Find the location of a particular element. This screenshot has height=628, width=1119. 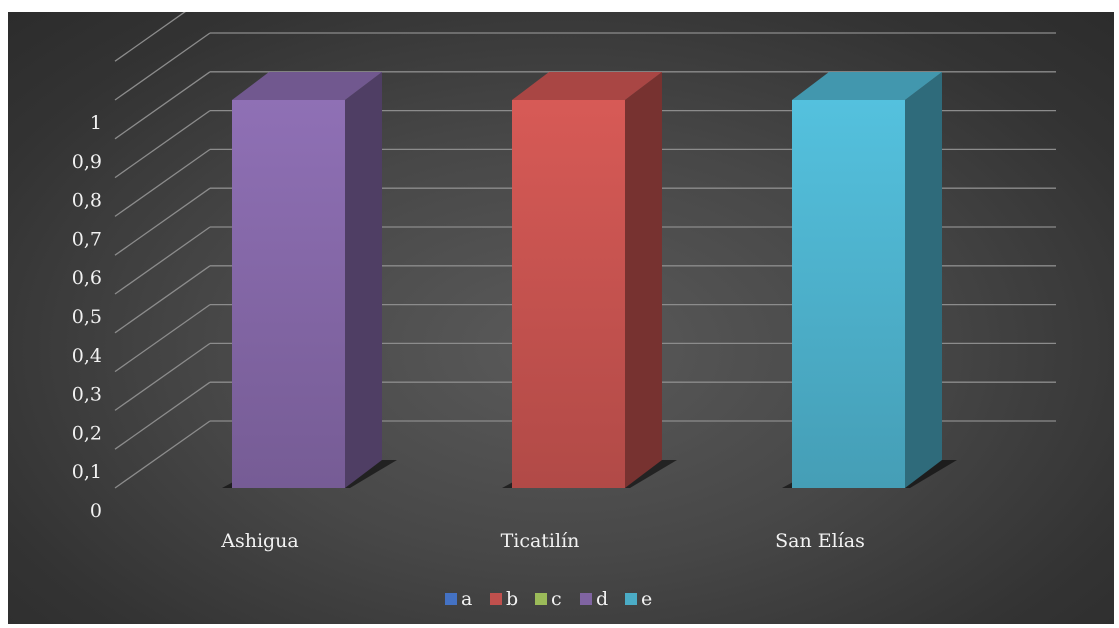

y-tick-label: 0,6 is located at coordinates (87, 278).